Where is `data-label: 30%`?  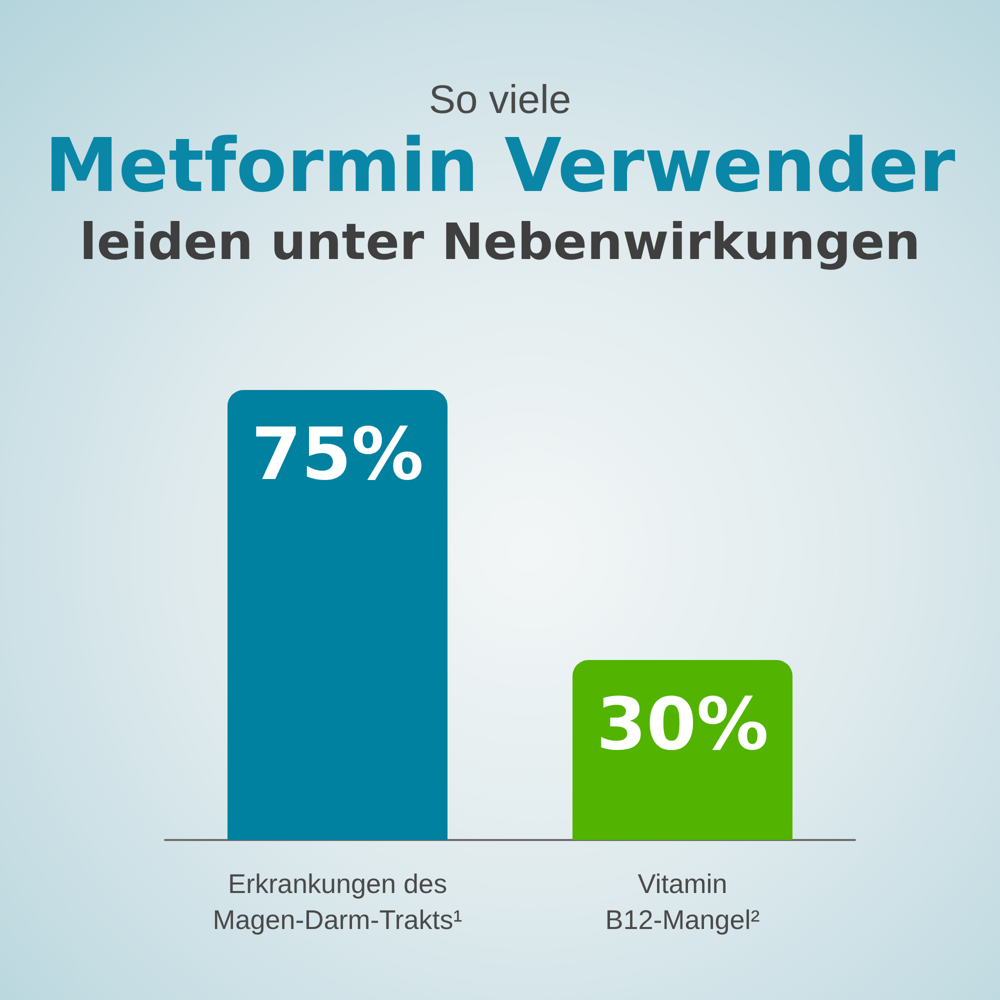 data-label: 30% is located at coordinates (682, 724).